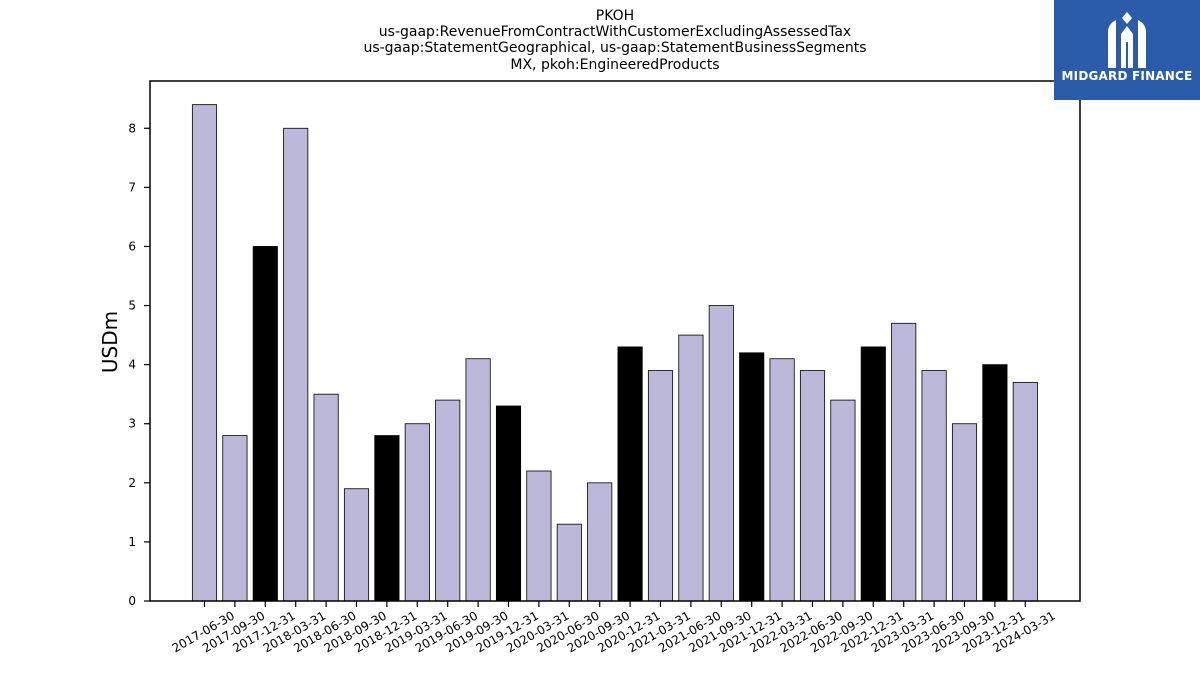 This screenshot has height=675, width=1200. What do you see at coordinates (615, 16) in the screenshot?
I see `title-line-1: PKOH` at bounding box center [615, 16].